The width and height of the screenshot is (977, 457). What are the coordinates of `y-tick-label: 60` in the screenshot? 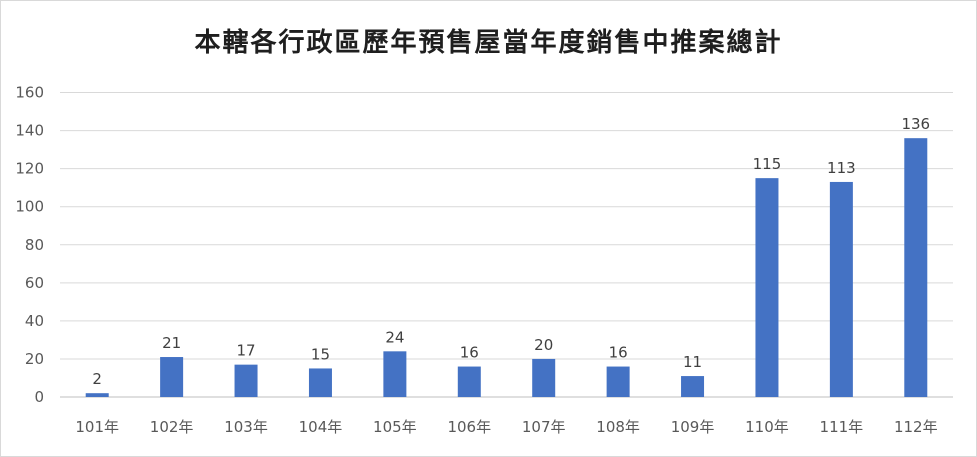 It's located at (34, 283).